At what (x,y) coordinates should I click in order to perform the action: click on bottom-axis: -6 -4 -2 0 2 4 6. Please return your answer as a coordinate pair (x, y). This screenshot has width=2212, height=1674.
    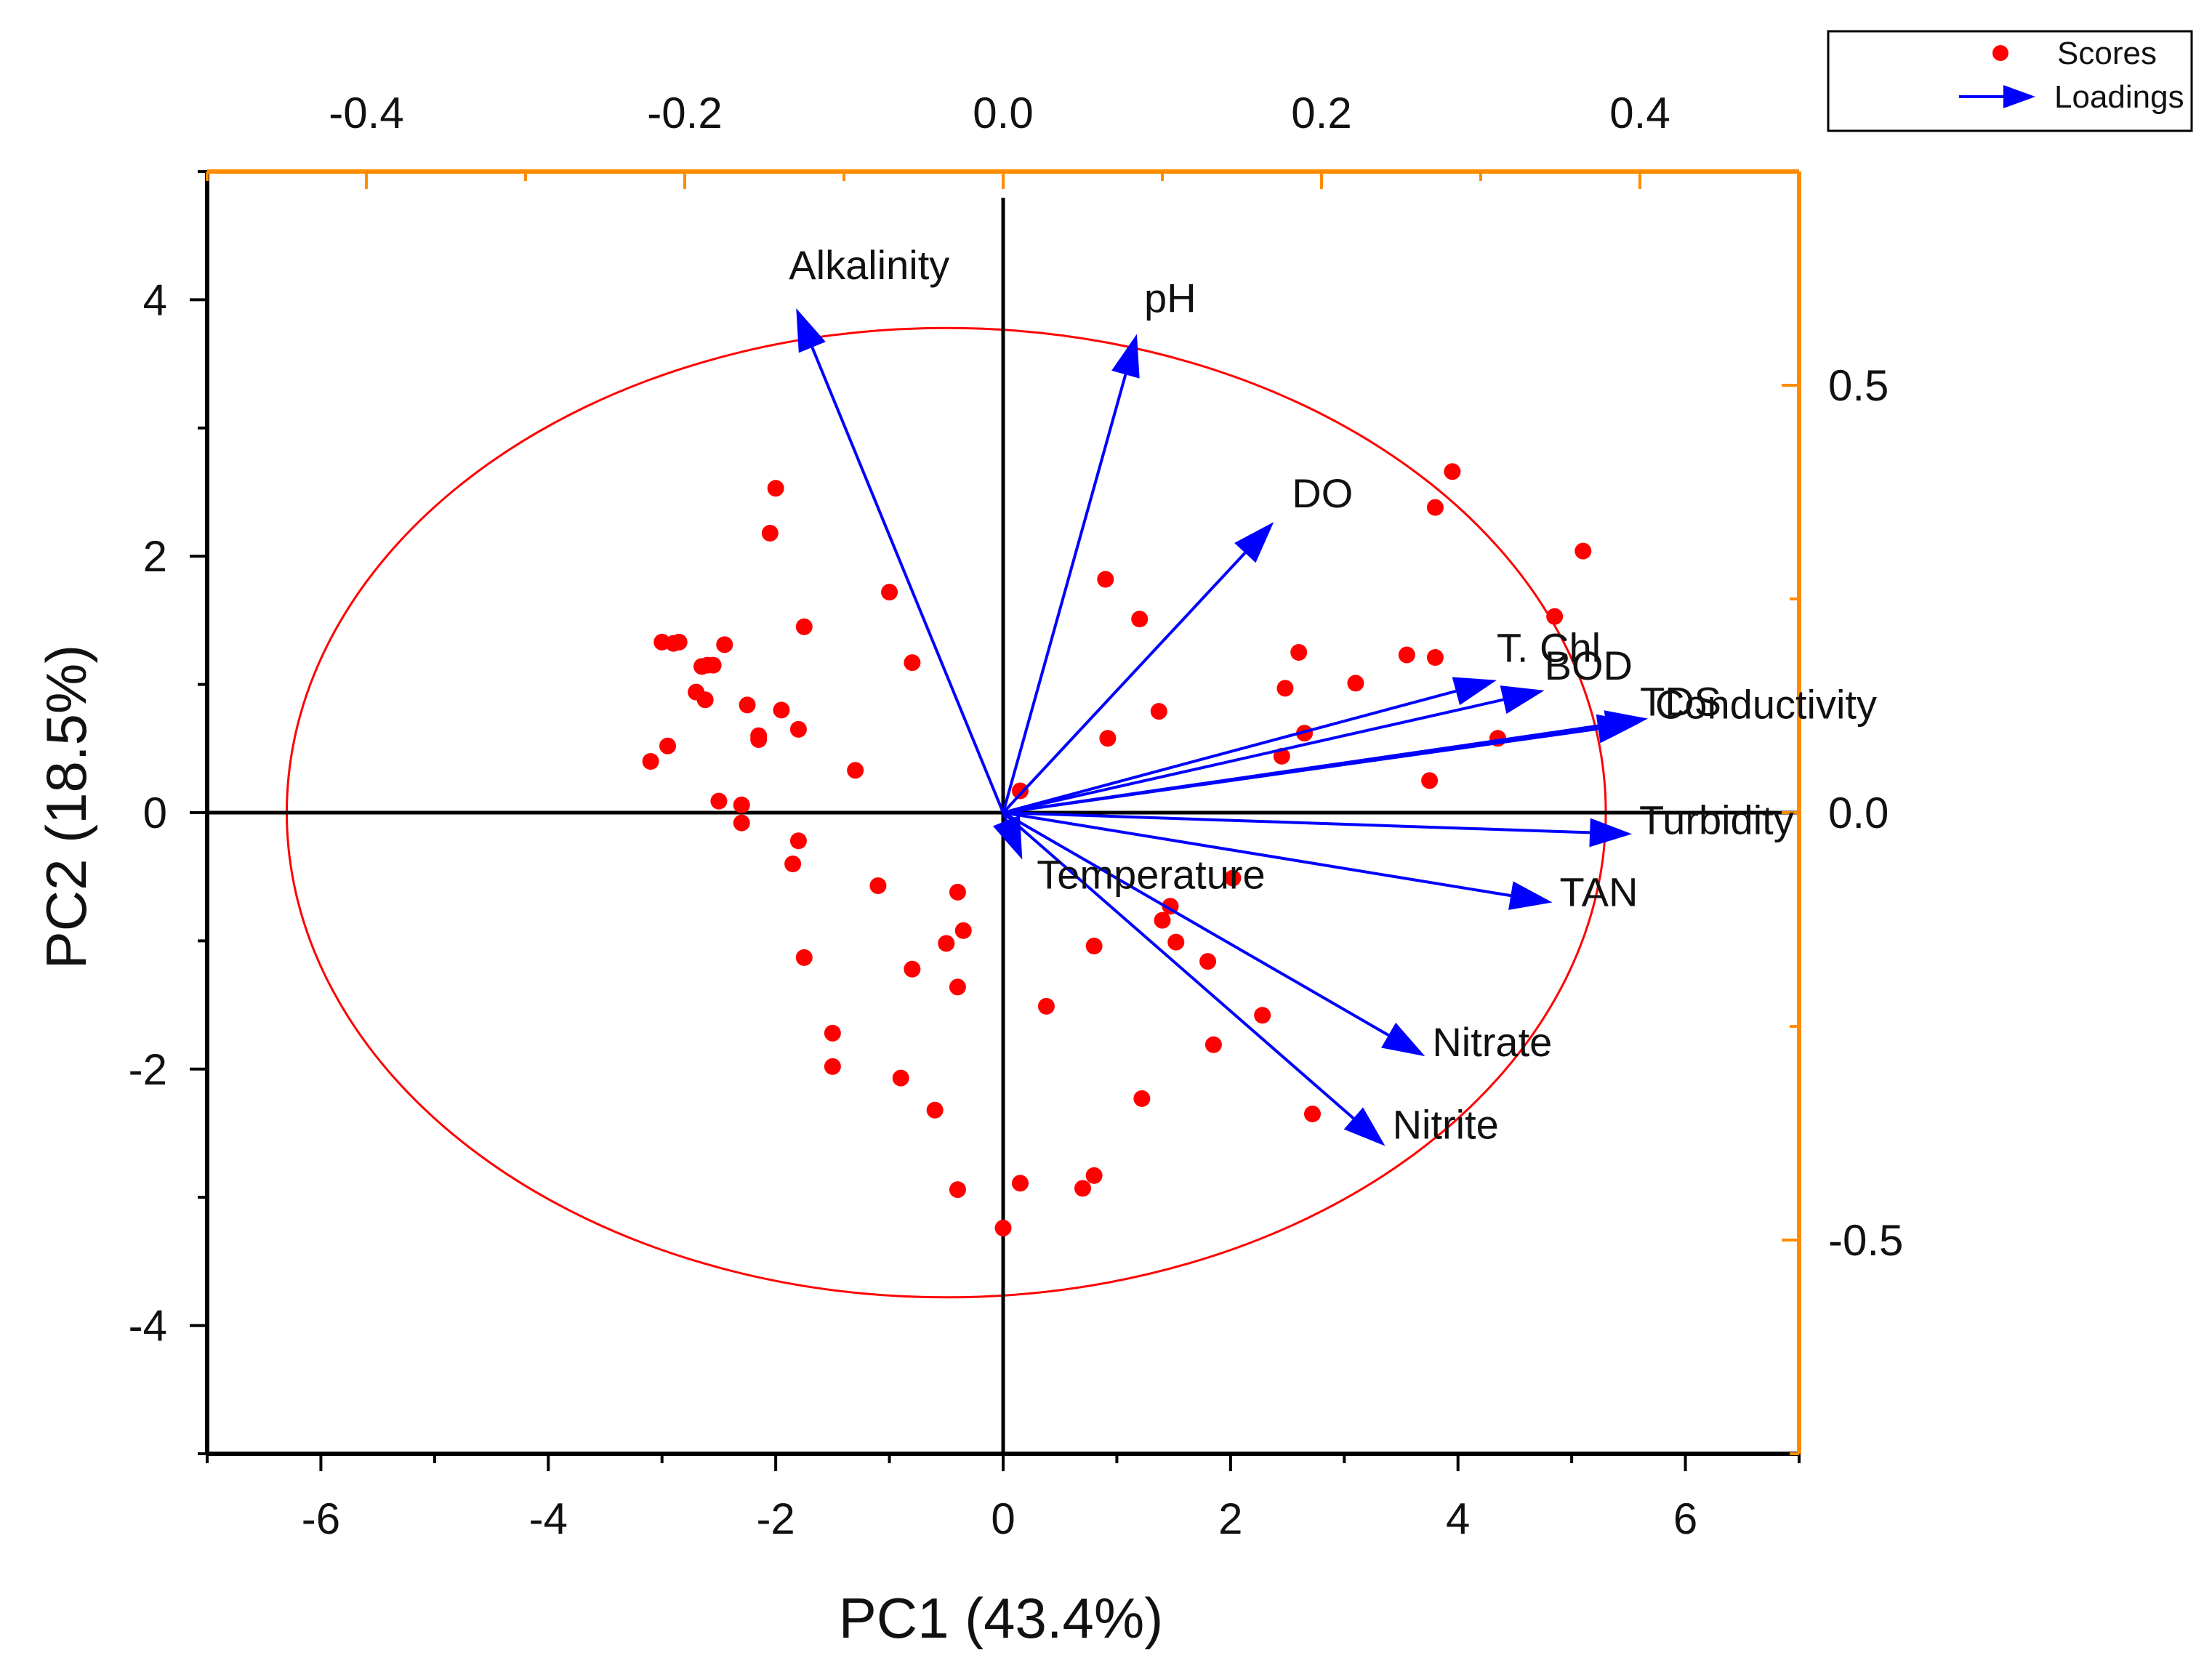
    Looking at the image, I should click on (1003, 1498).